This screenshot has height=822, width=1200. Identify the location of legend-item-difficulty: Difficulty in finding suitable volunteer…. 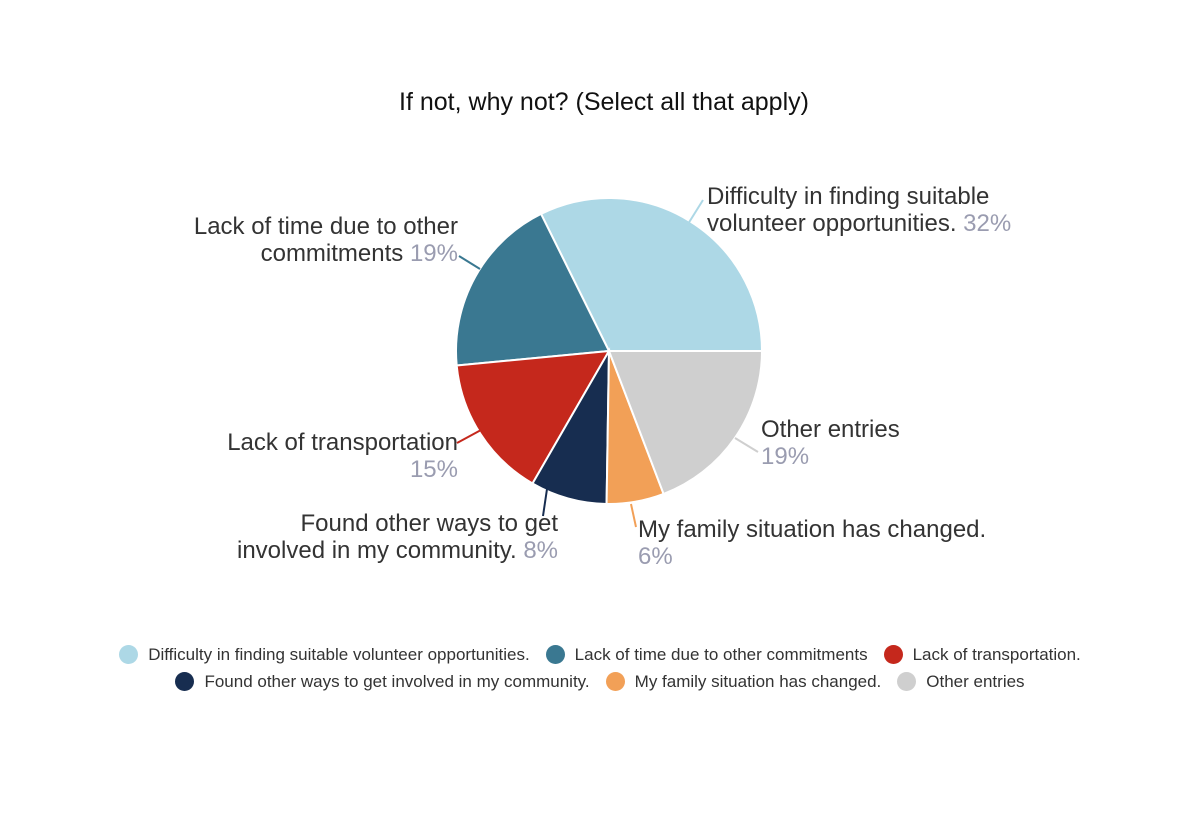
(324, 654).